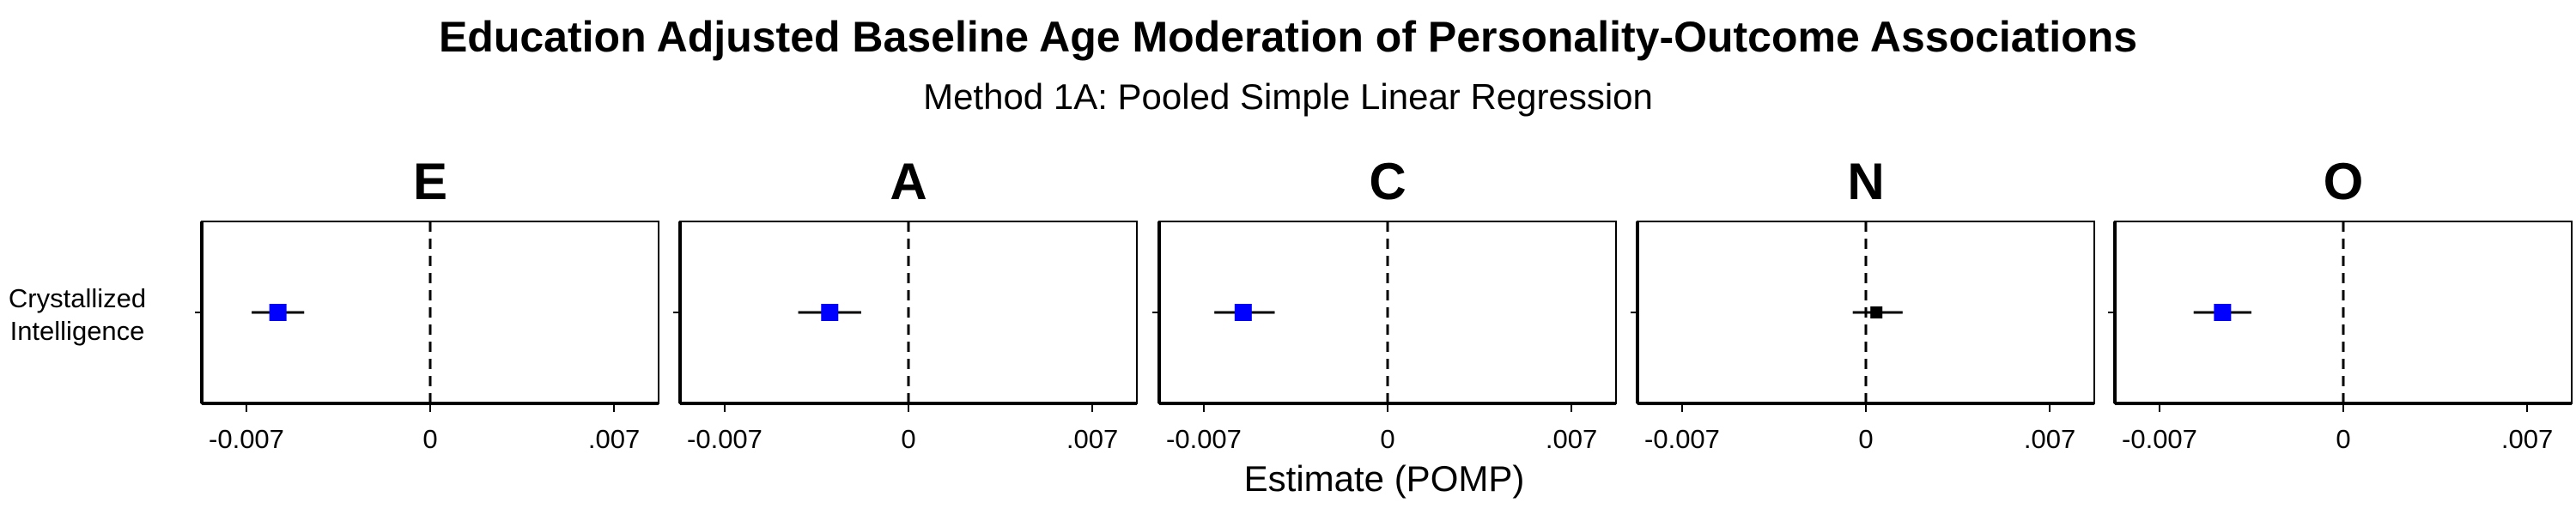 The image size is (2576, 515). What do you see at coordinates (1865, 439) in the screenshot?
I see `x-tick-label-n-1: 0` at bounding box center [1865, 439].